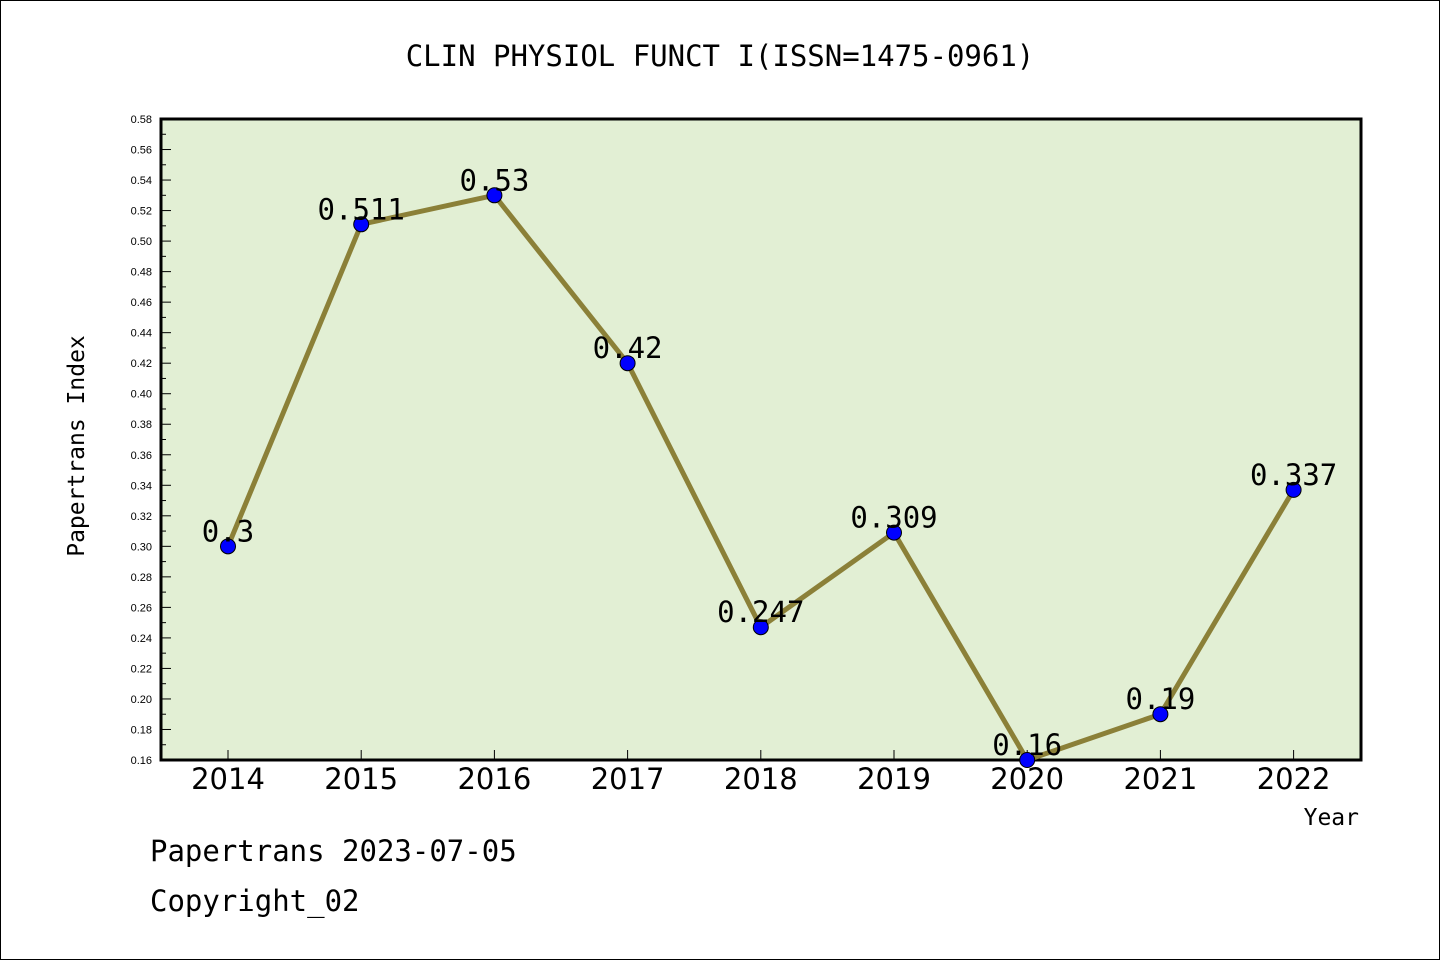 The width and height of the screenshot is (1440, 960). I want to click on footer-copyright: Copyright_02, so click(255, 901).